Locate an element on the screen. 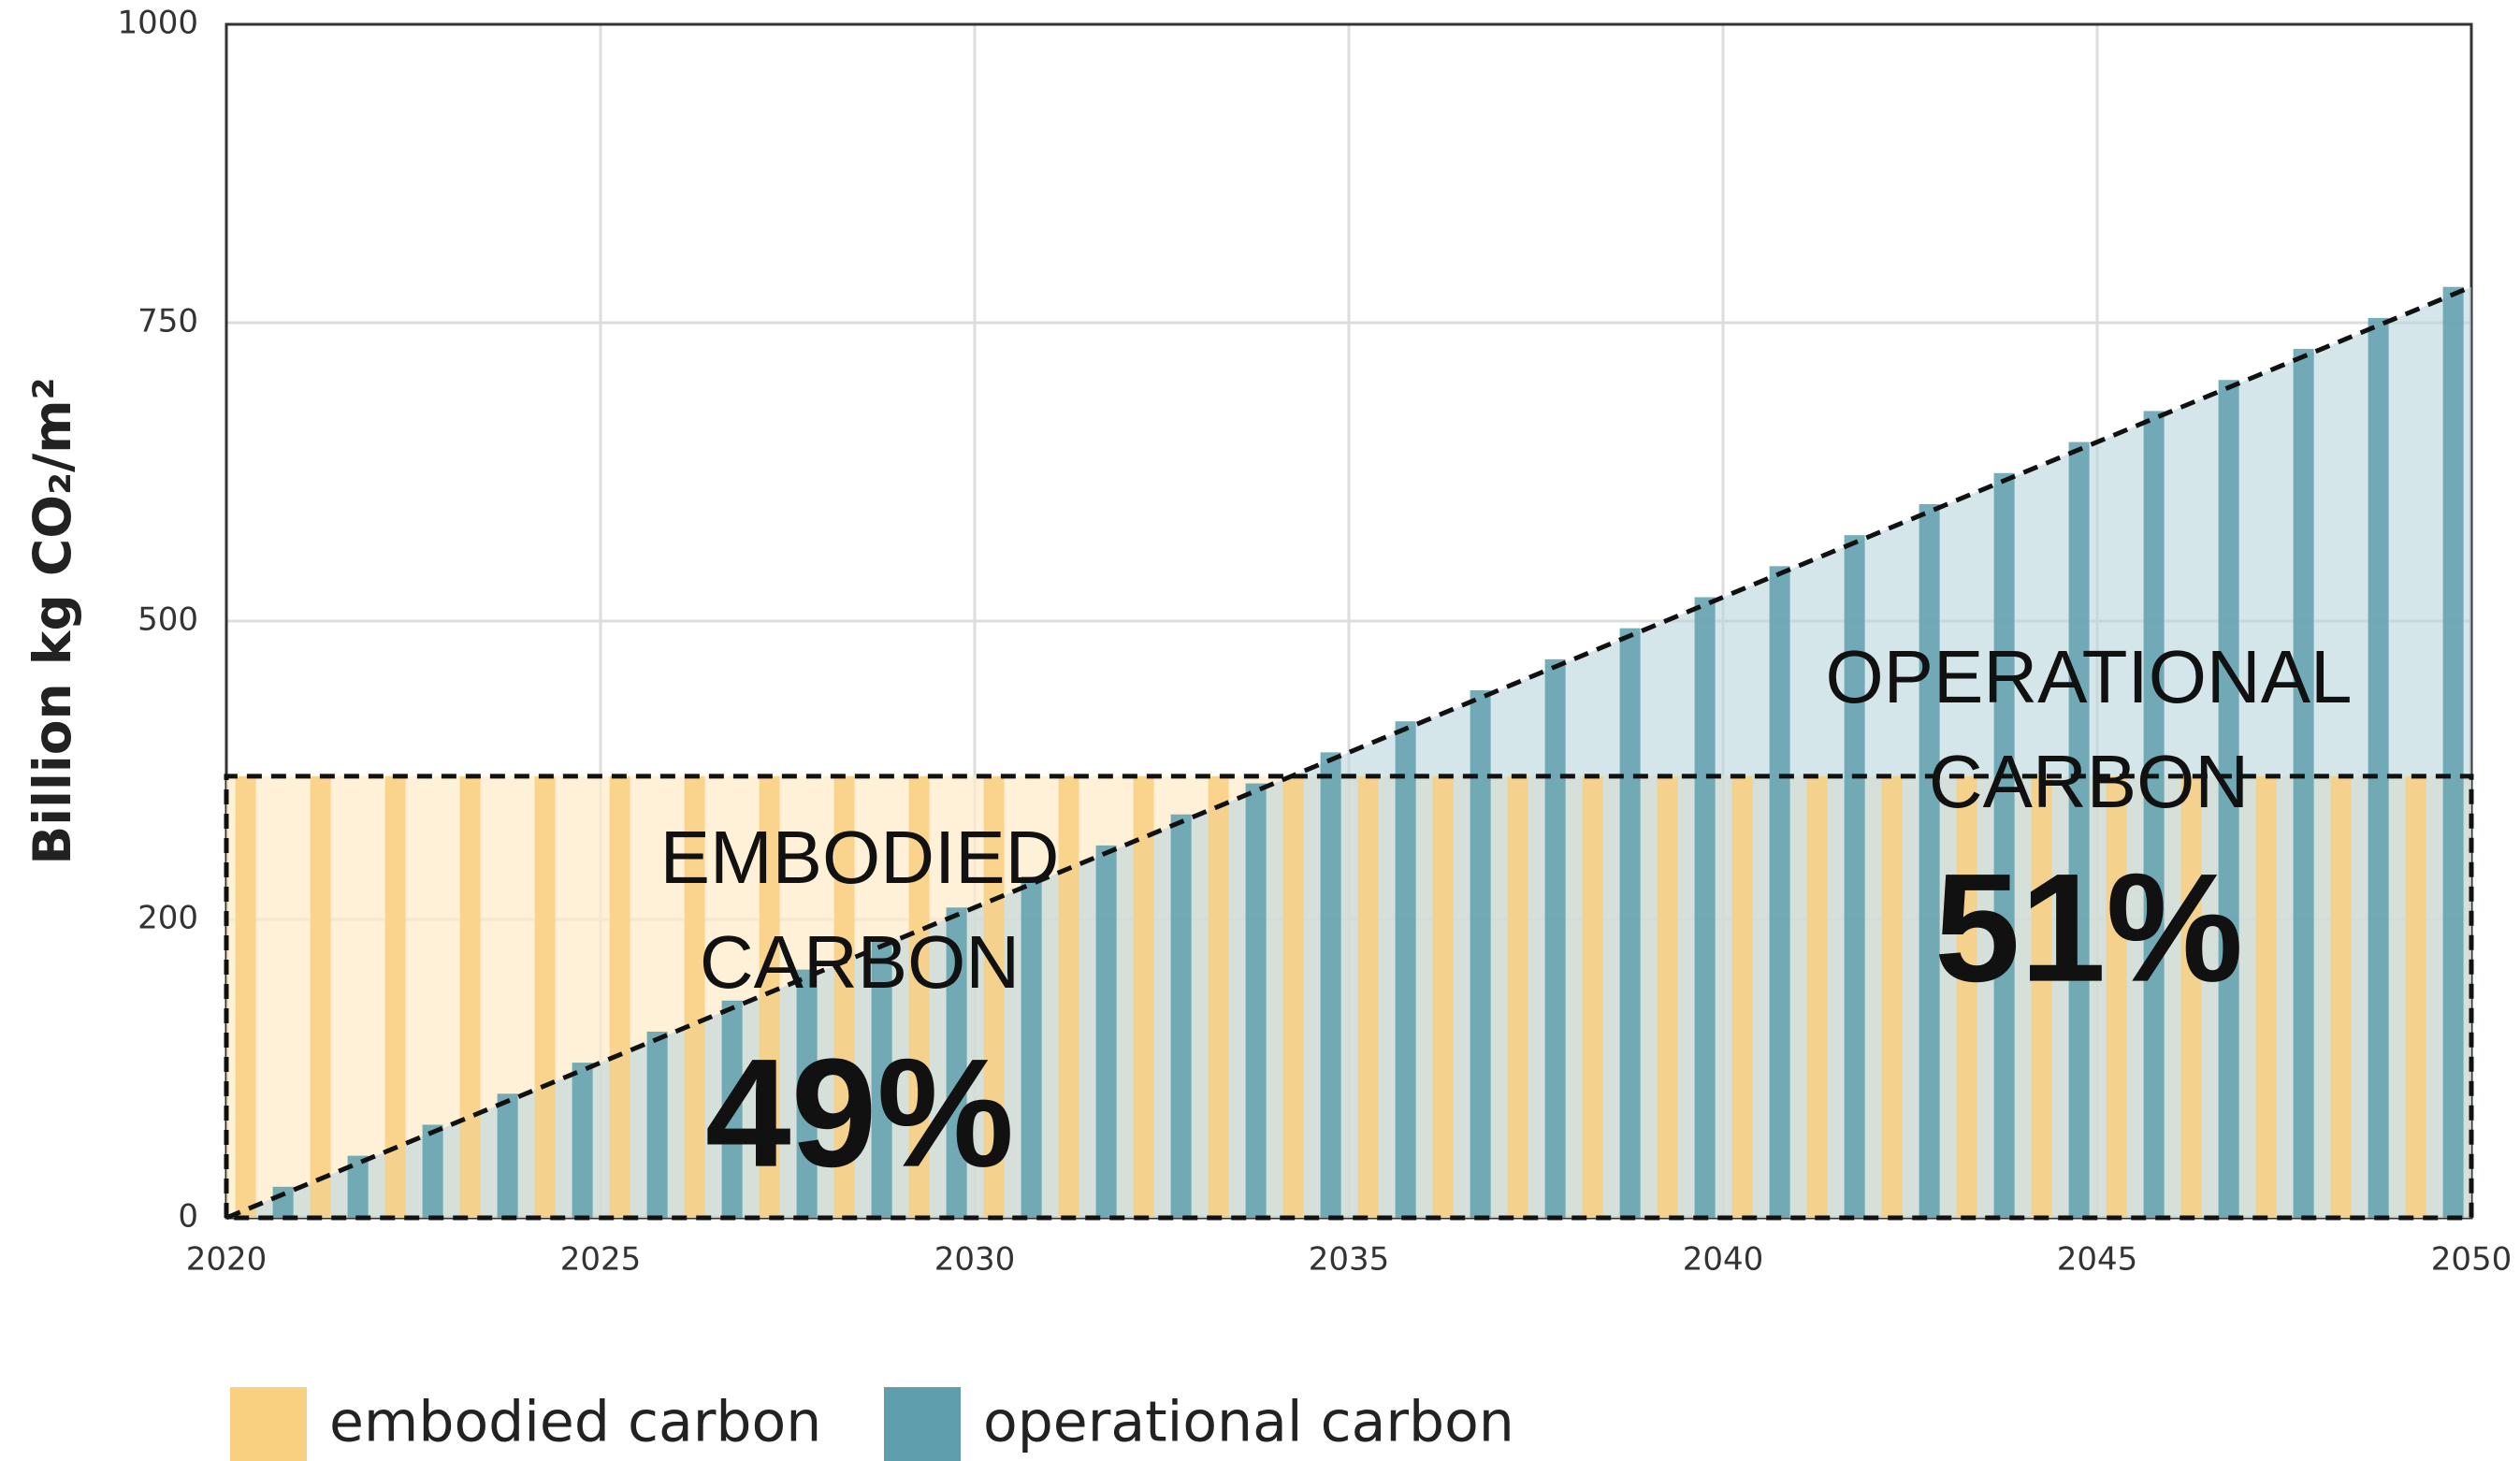  x-tick-label: 2025 is located at coordinates (601, 1260).